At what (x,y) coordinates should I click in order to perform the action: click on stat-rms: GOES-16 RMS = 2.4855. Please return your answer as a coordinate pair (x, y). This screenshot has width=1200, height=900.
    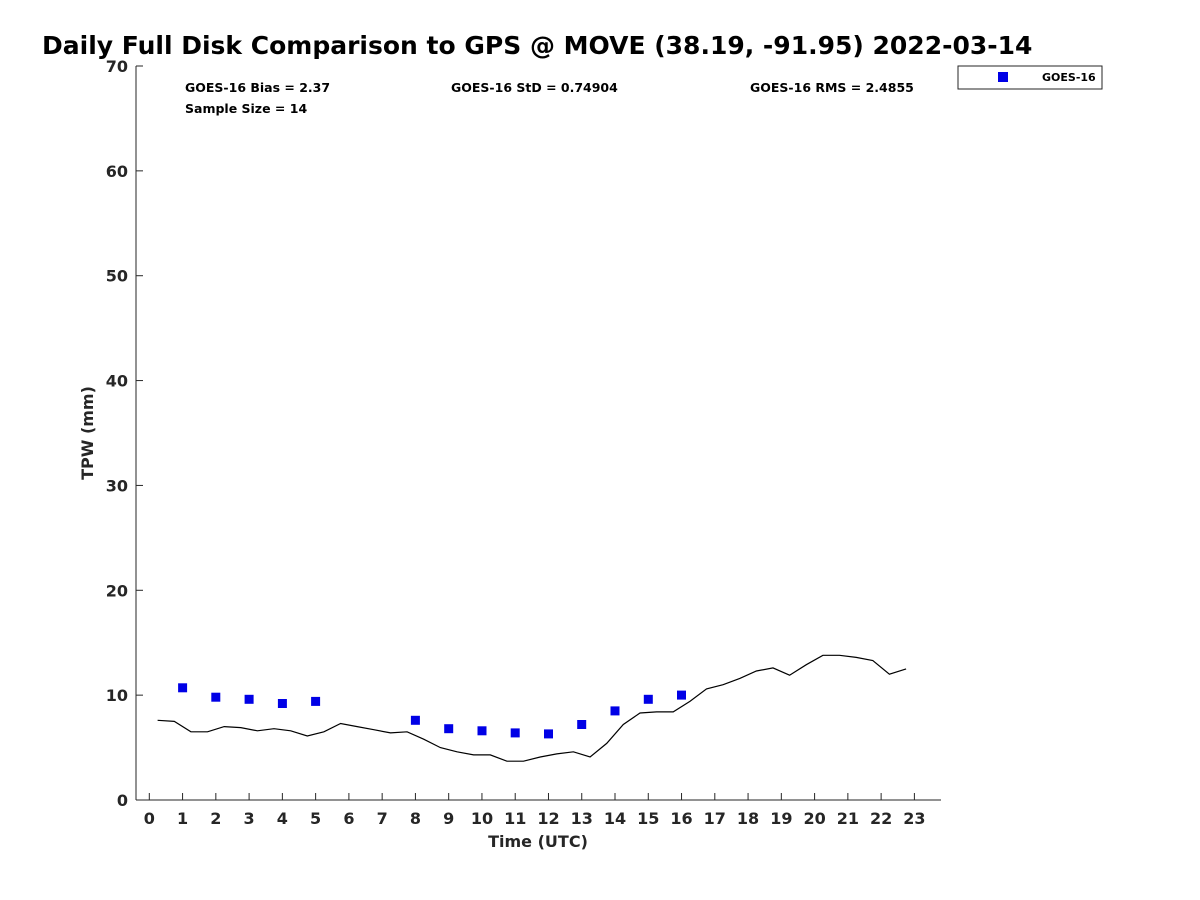
    Looking at the image, I should click on (832, 87).